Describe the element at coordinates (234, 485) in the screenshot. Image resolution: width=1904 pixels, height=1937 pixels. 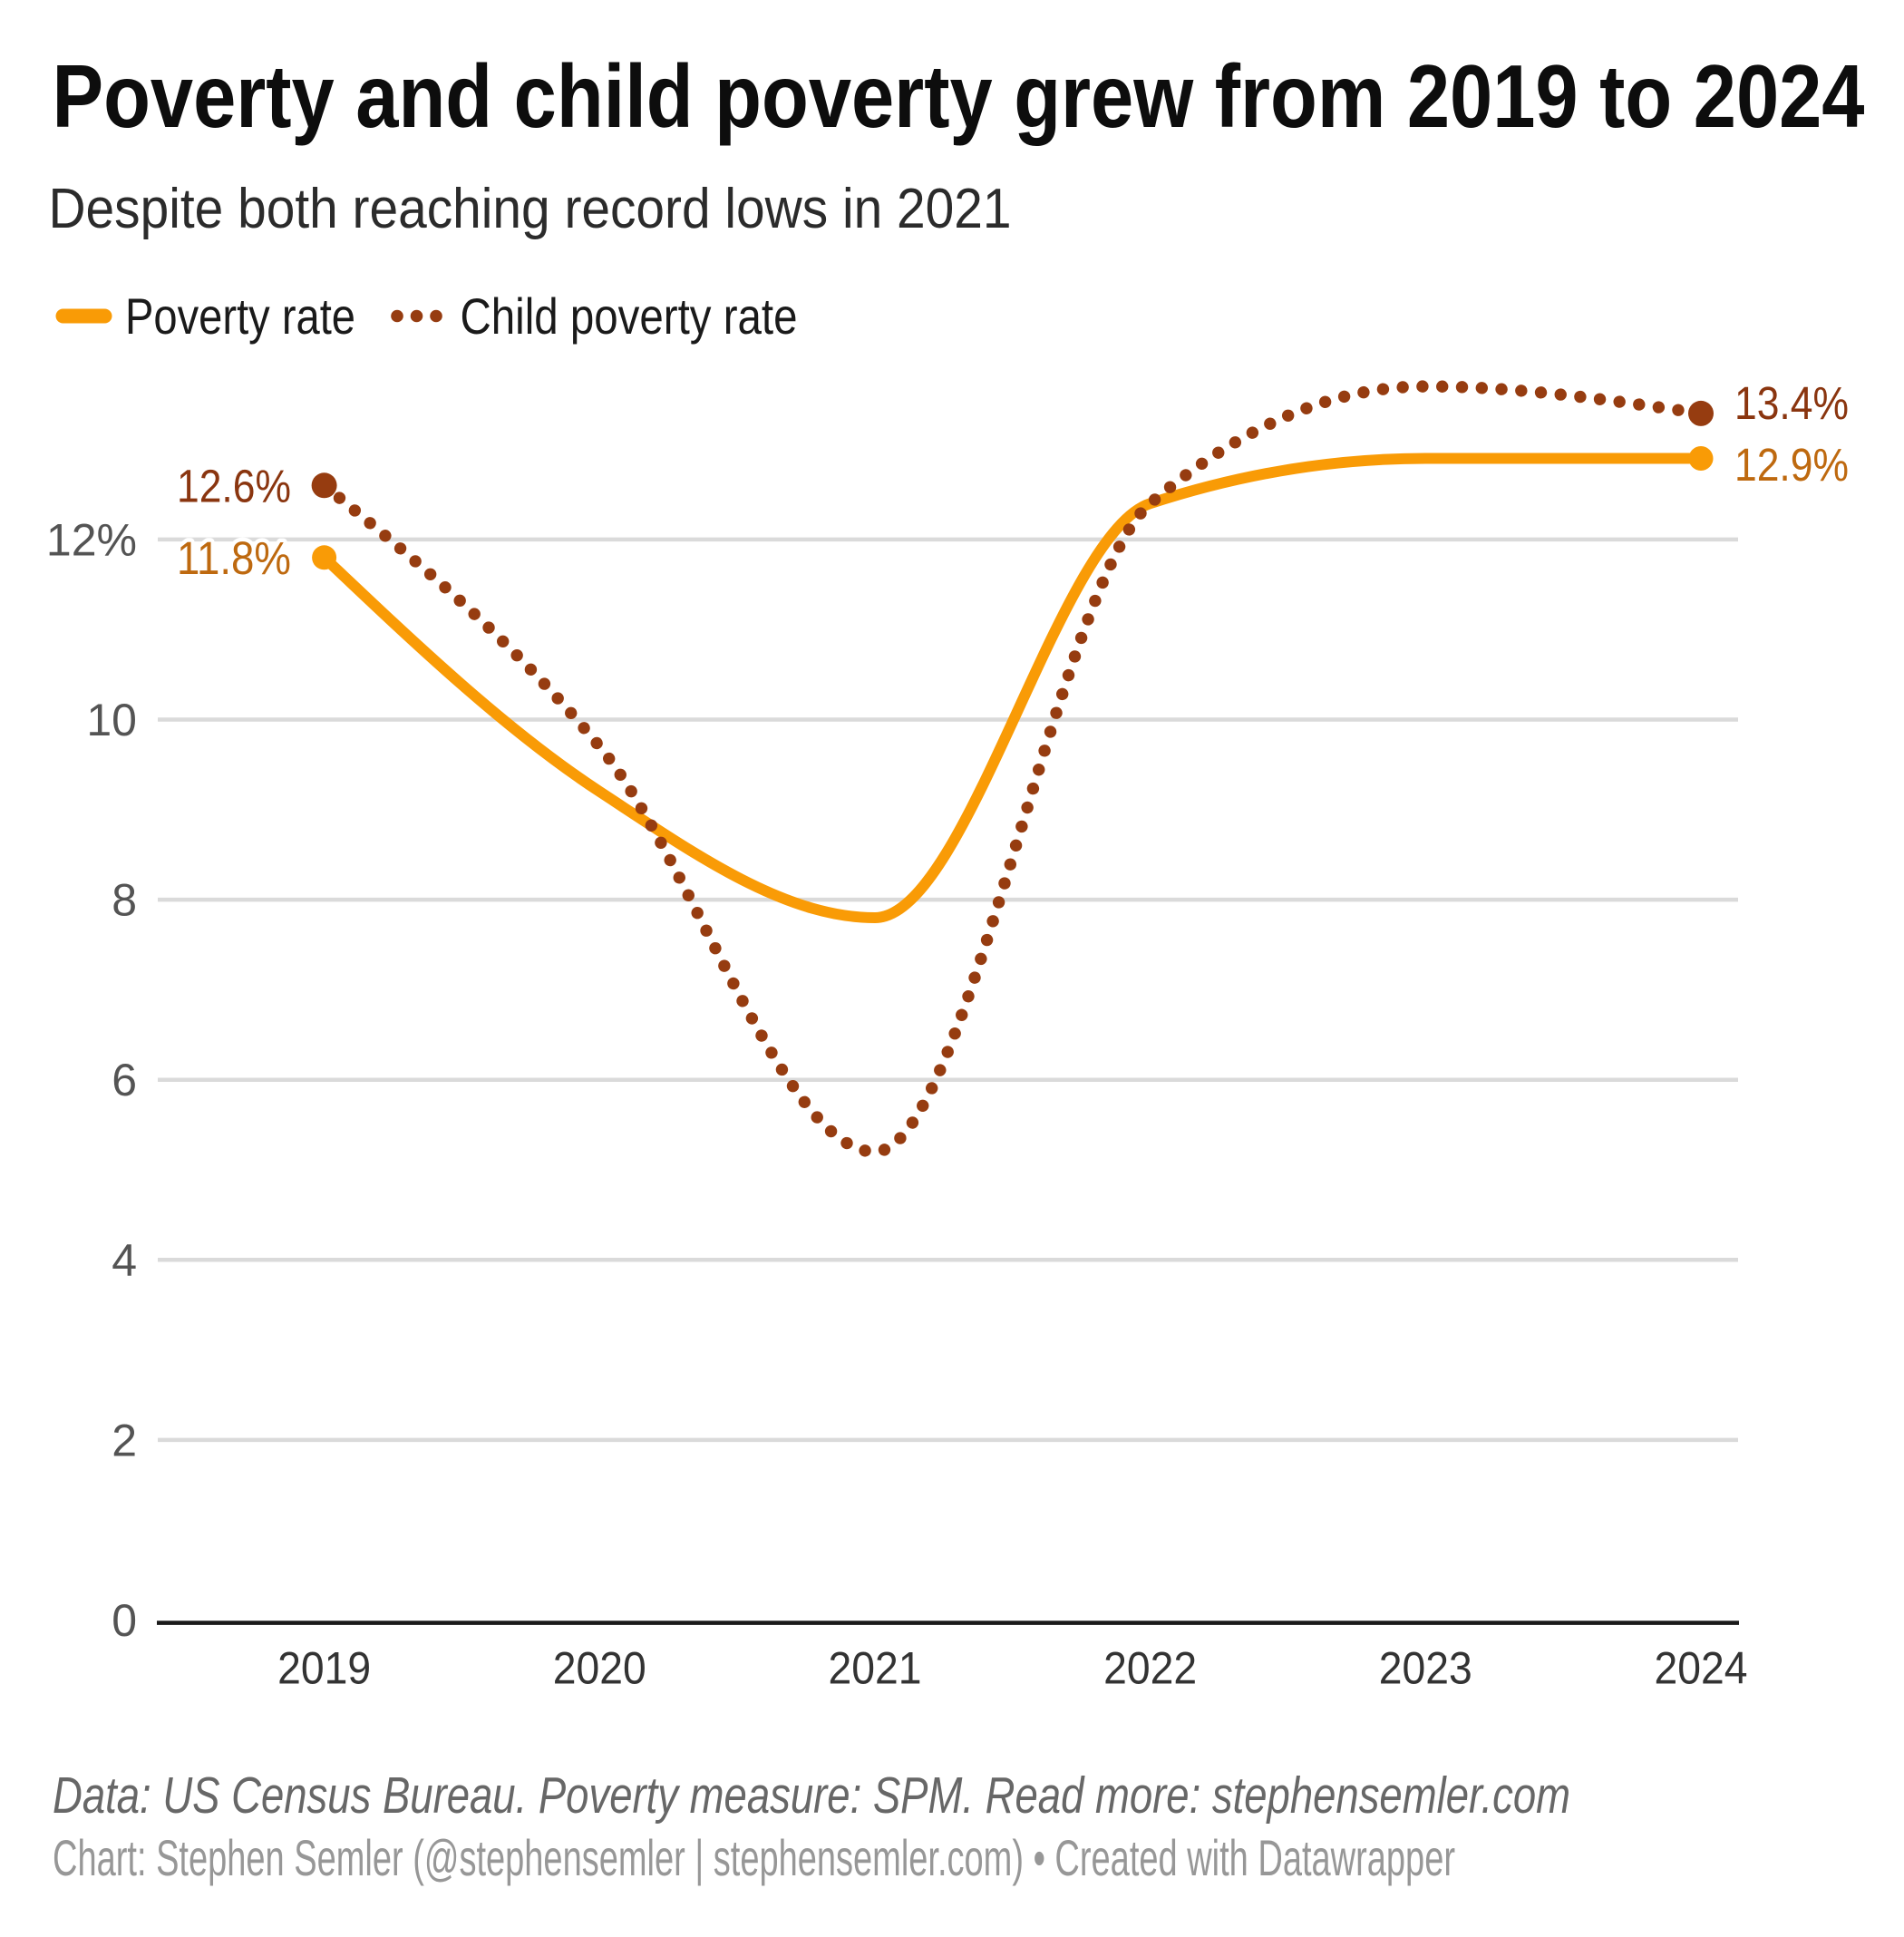
I see `svg-text: 12.6%` at that location.